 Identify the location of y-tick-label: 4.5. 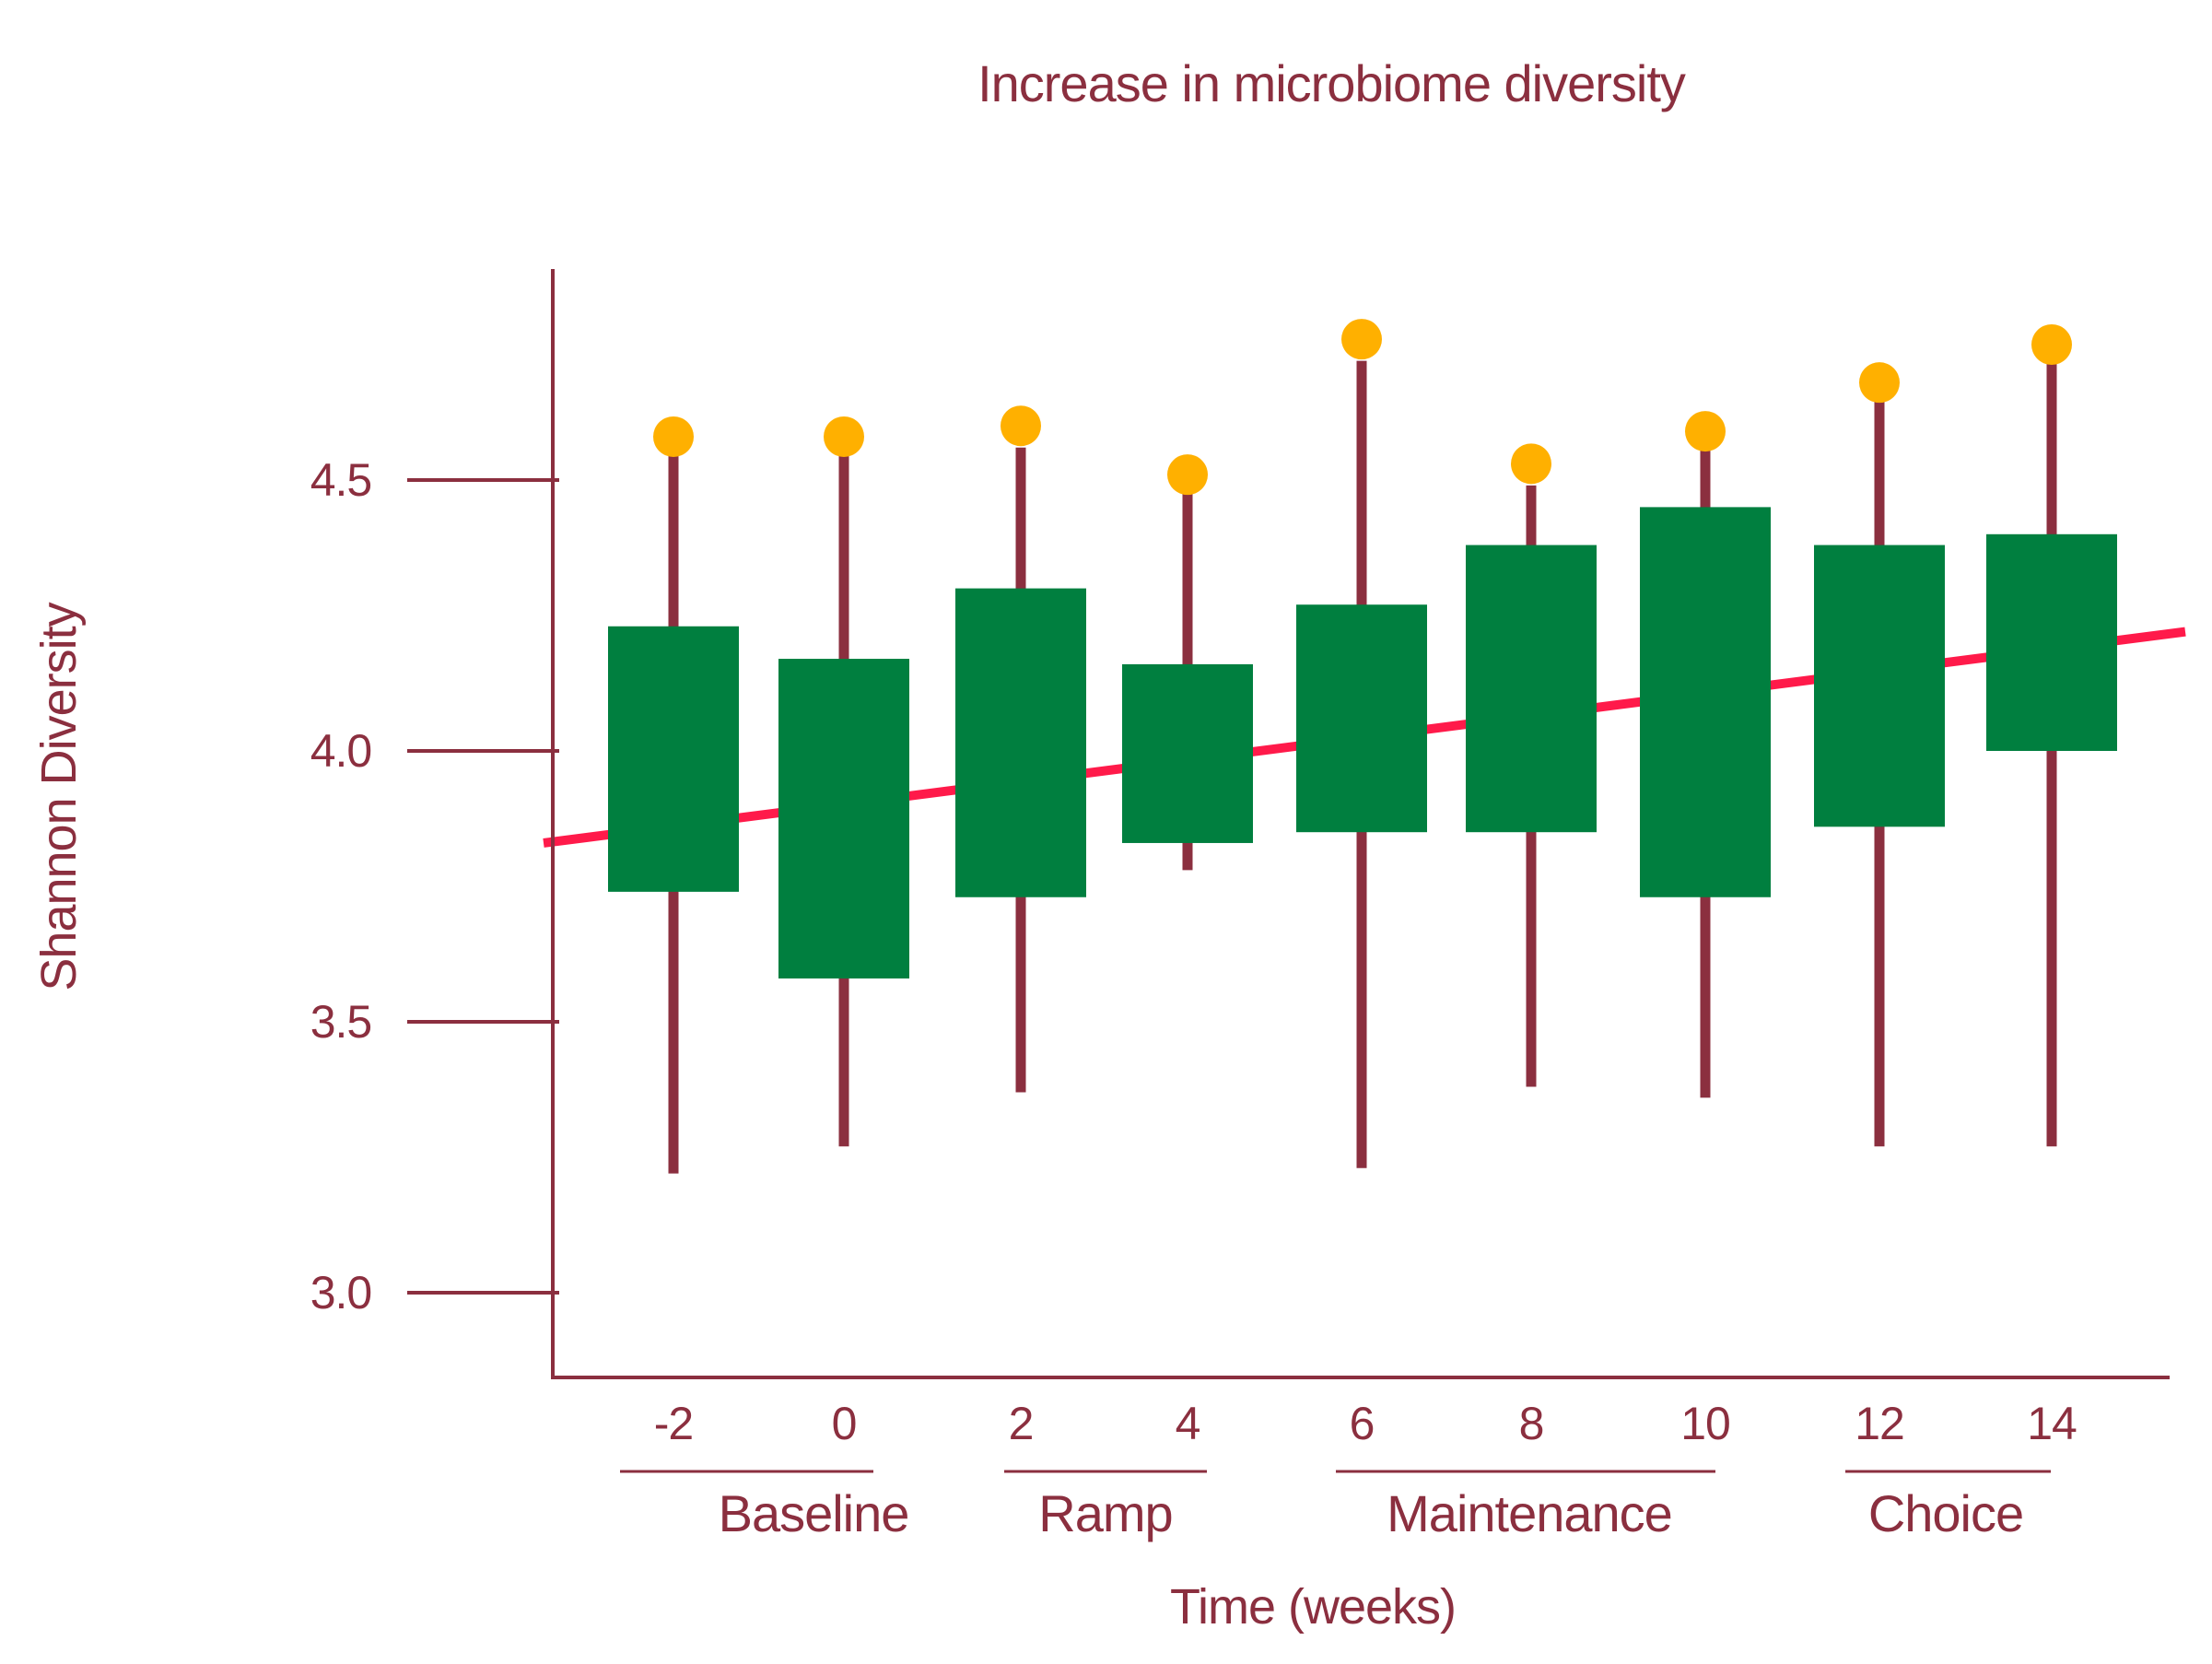
(341, 480).